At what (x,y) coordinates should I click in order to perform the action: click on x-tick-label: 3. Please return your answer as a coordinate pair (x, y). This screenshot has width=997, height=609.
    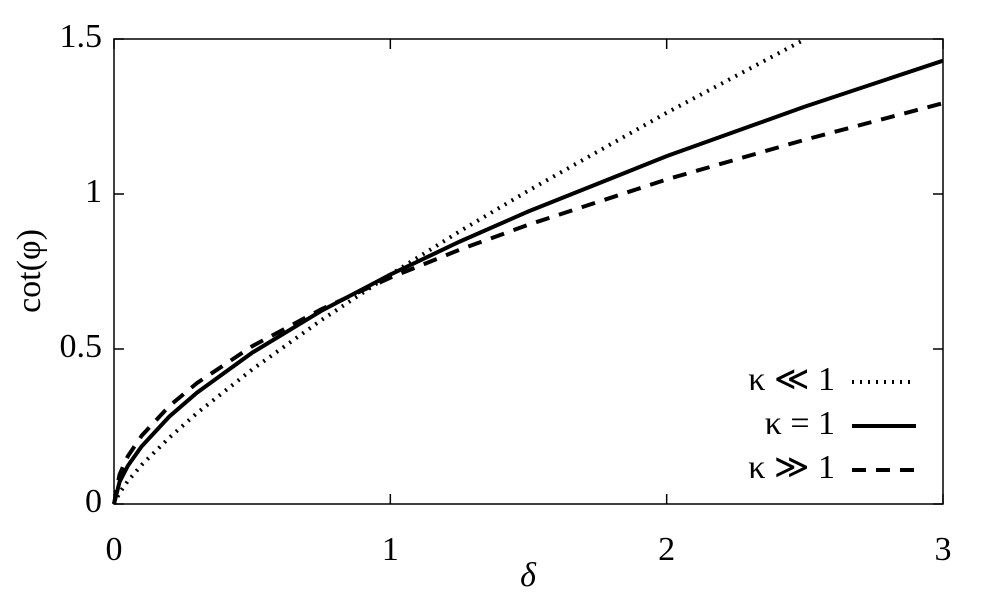
    Looking at the image, I should click on (943, 549).